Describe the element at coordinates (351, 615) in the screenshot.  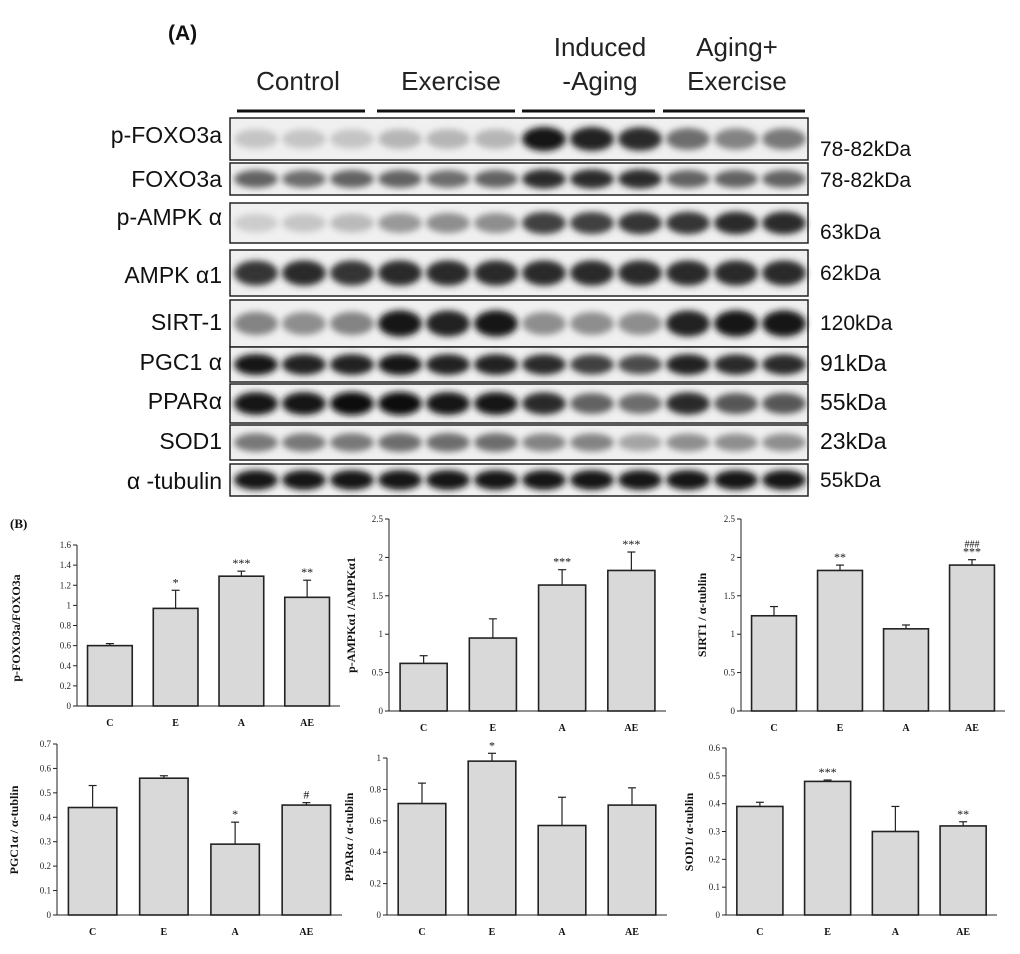
I see `y-axis-label: p-AMPKα1 /AMPKα1` at that location.